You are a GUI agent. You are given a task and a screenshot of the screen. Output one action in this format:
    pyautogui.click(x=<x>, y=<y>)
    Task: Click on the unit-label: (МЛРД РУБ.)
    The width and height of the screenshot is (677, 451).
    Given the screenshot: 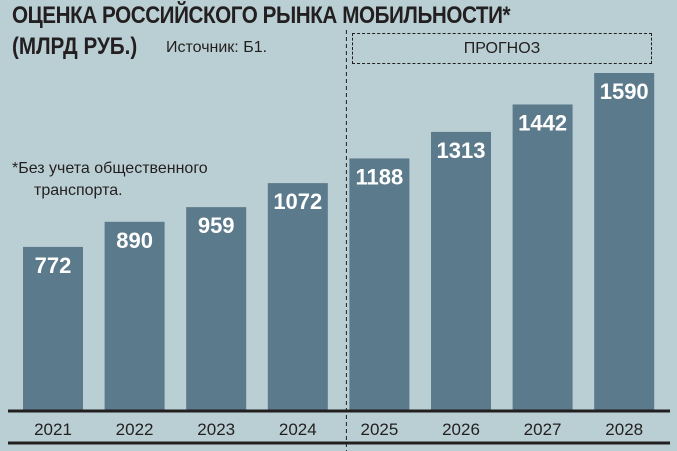 What is the action you would take?
    pyautogui.click(x=75, y=46)
    